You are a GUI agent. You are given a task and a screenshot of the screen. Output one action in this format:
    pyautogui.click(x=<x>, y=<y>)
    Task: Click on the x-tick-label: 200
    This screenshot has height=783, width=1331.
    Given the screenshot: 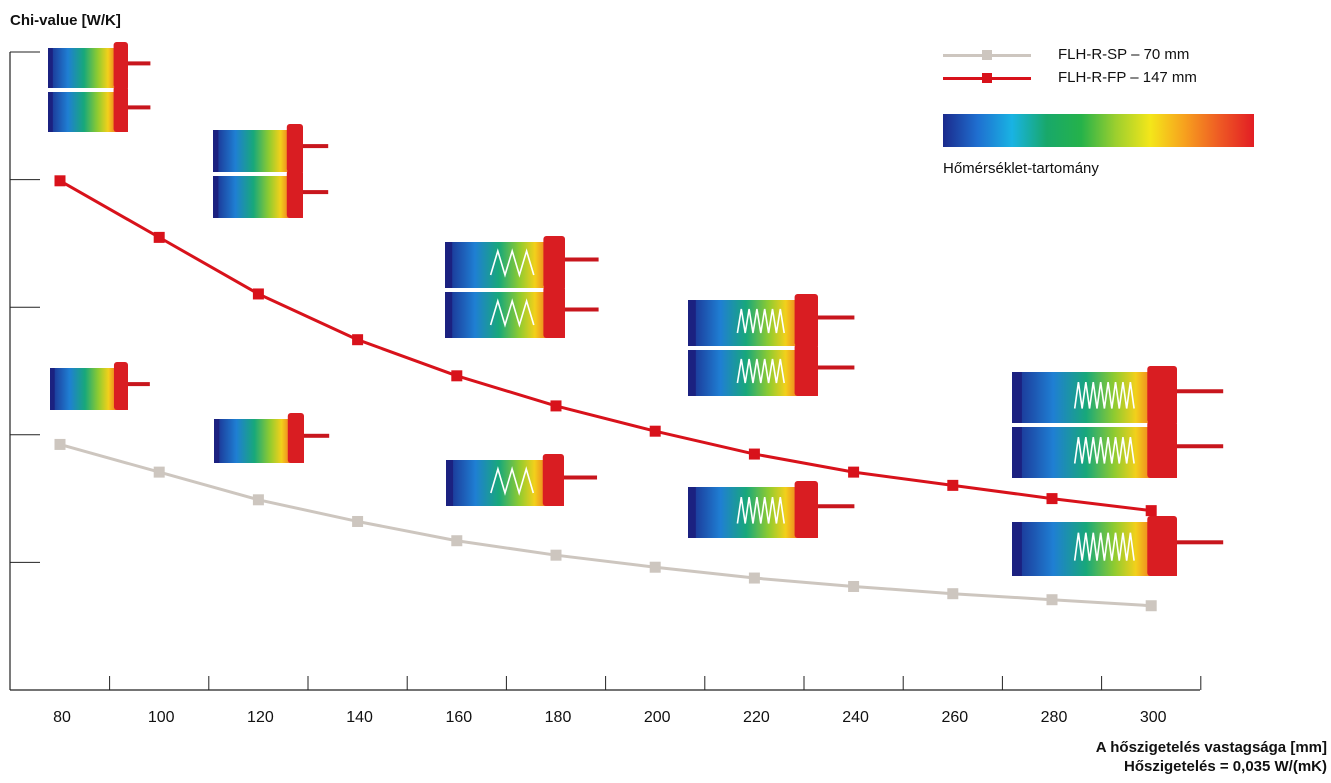 What is the action you would take?
    pyautogui.click(x=657, y=717)
    